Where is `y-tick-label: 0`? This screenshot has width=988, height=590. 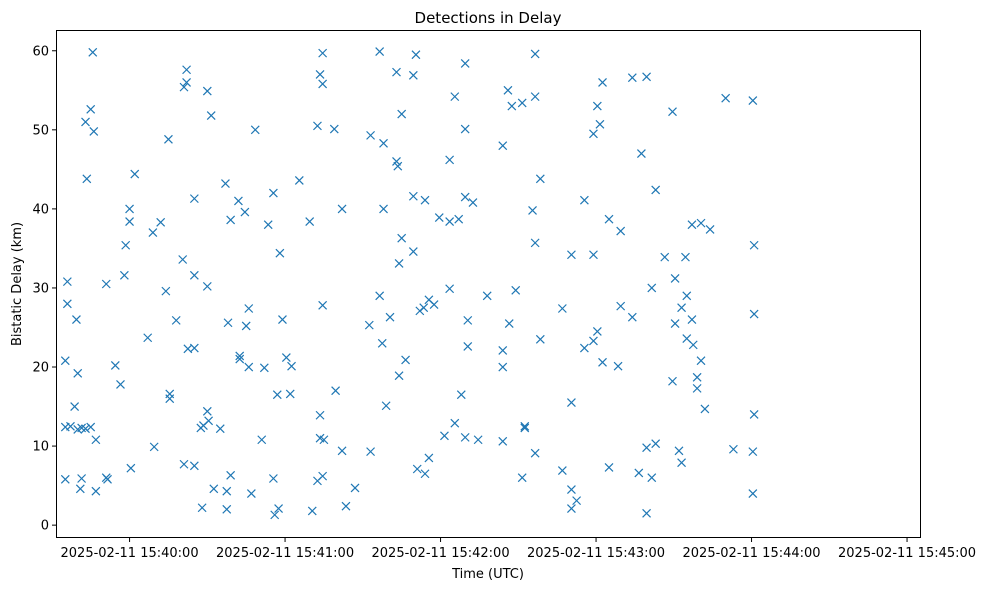
y-tick-label: 0 is located at coordinates (45, 526).